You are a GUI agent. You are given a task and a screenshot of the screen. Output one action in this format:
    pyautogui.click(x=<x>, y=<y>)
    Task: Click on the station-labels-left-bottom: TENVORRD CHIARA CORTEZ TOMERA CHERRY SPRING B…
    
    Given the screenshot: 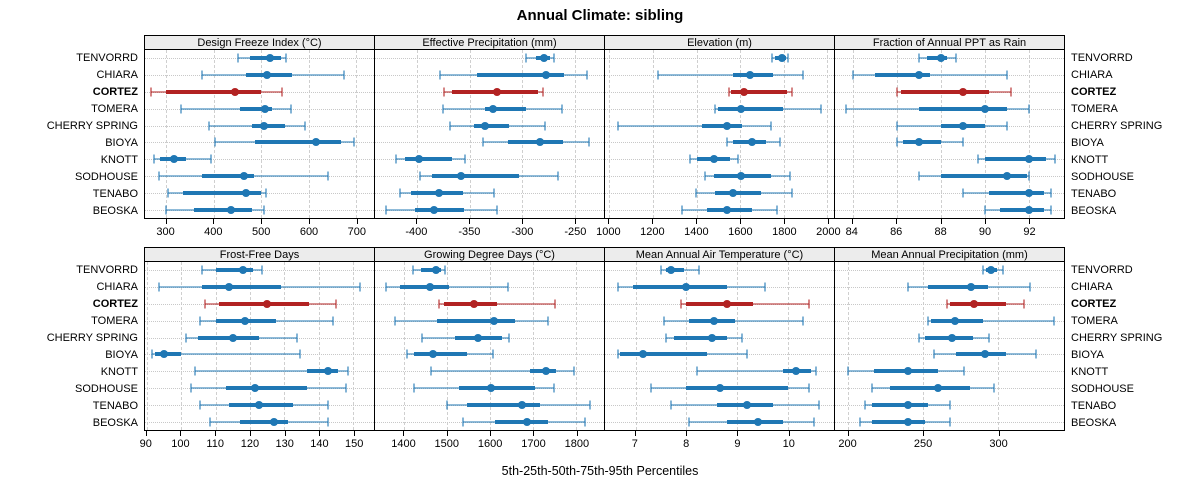 What is the action you would take?
    pyautogui.click(x=72, y=339)
    